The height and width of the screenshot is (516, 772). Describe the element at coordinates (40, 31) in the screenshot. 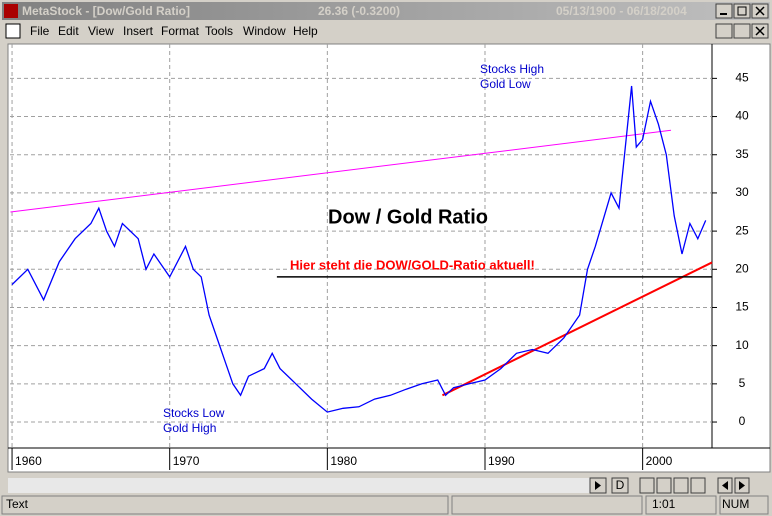

I see `menu-item: File` at that location.